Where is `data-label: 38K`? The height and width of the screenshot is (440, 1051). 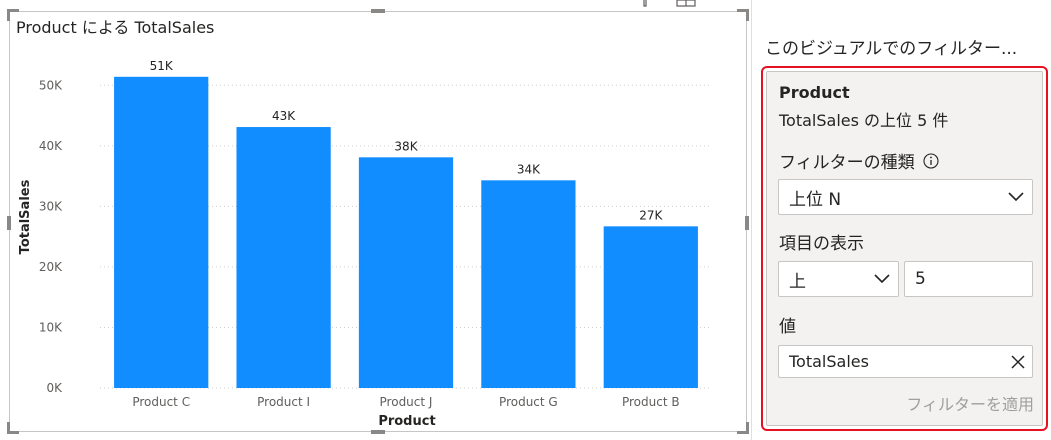
data-label: 38K is located at coordinates (406, 146).